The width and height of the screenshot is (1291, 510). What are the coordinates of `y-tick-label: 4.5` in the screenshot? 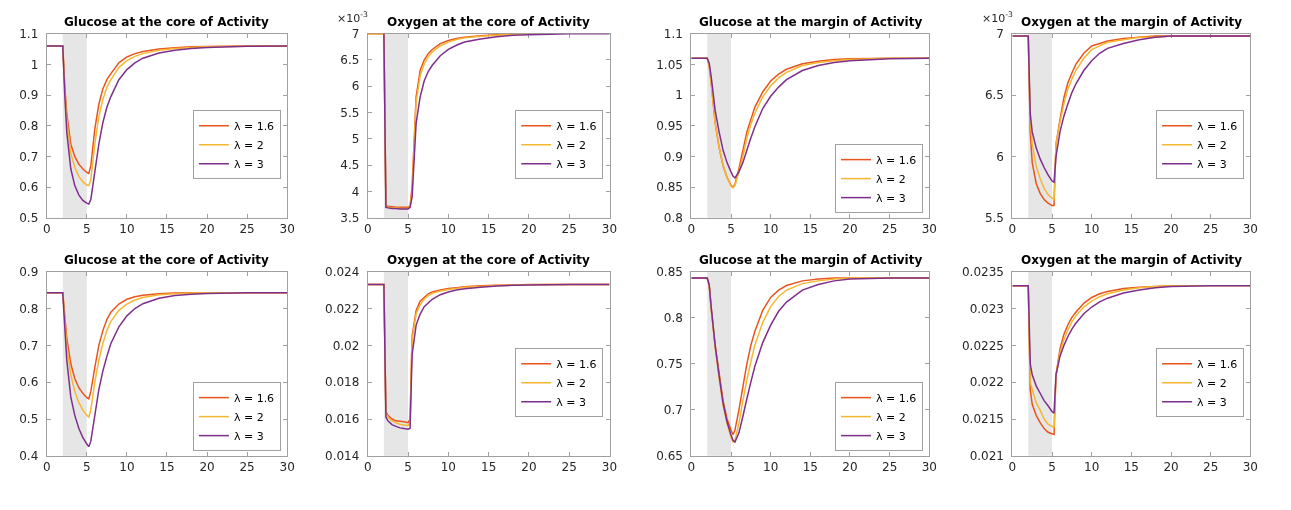 It's located at (350, 165).